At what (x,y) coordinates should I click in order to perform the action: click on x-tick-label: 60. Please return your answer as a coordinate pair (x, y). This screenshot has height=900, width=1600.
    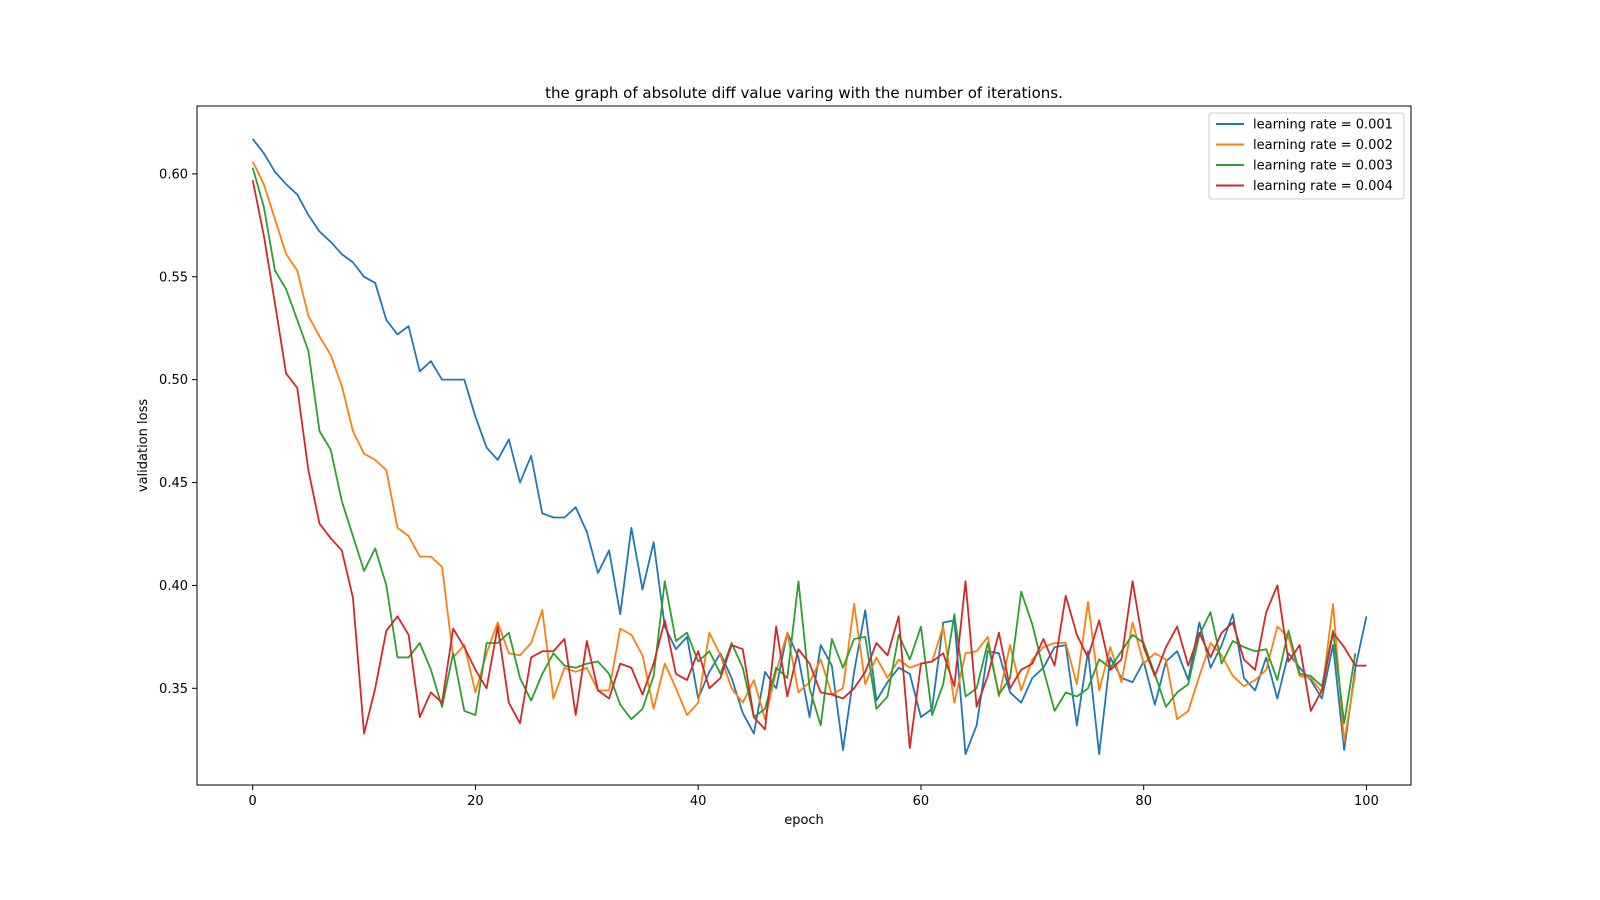
    Looking at the image, I should click on (921, 801).